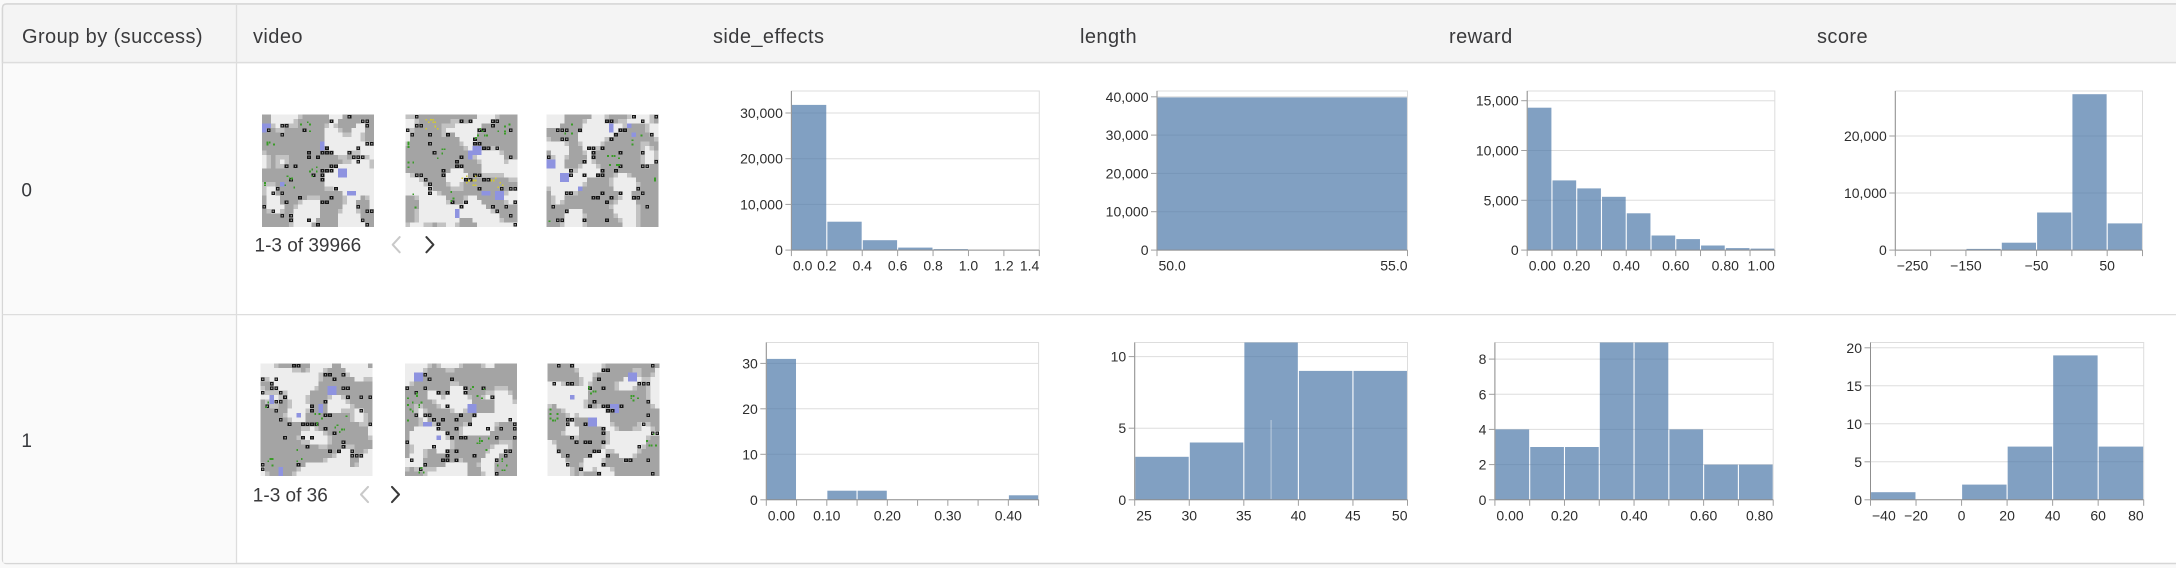  Describe the element at coordinates (1913, 266) in the screenshot. I see `svg-text: −250` at that location.